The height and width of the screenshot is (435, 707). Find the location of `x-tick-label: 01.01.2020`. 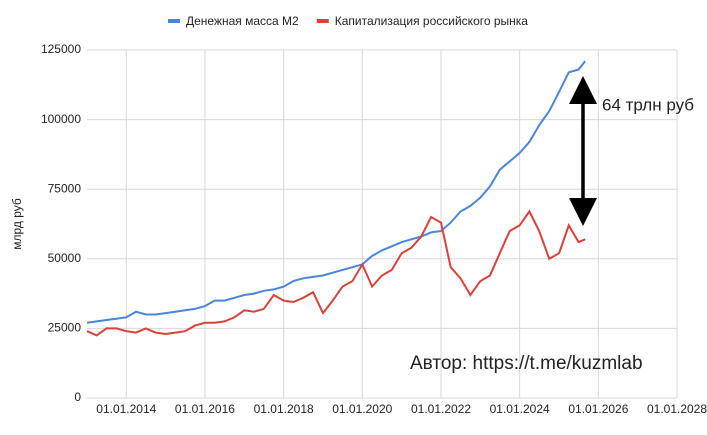

x-tick-label: 01.01.2020 is located at coordinates (362, 409).